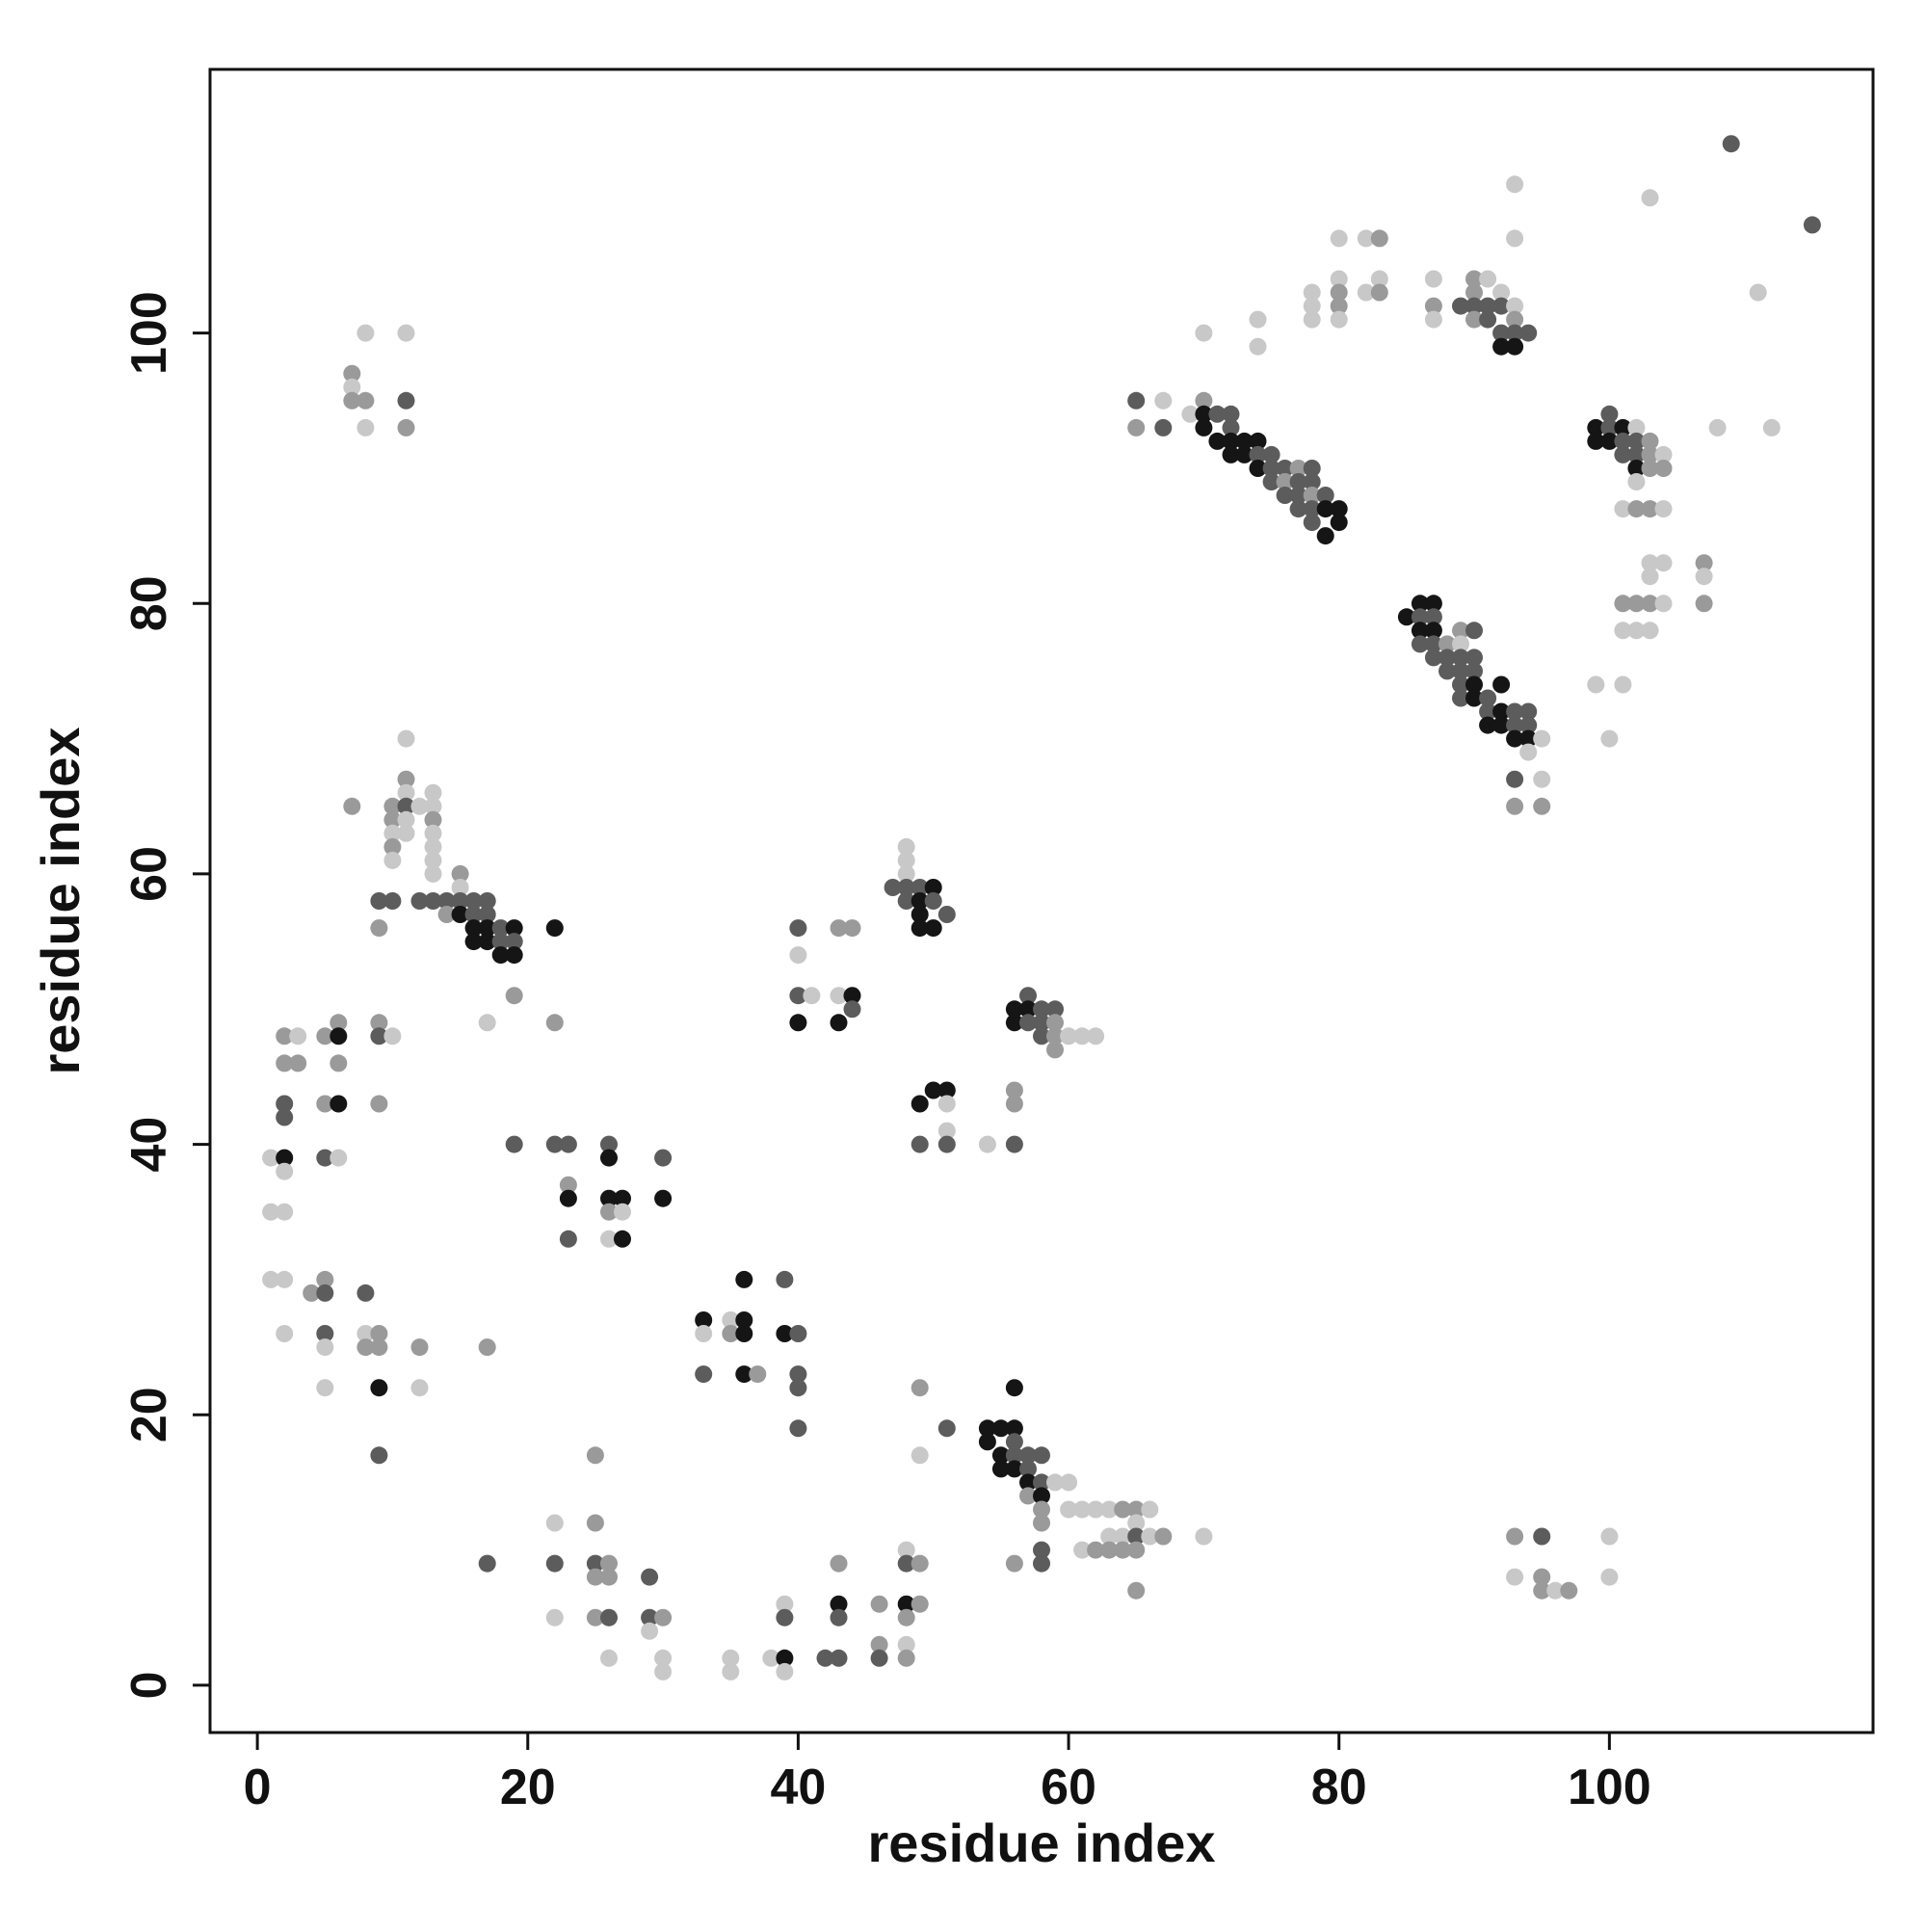  I want to click on y-tick-label-40: 40, so click(149, 1145).